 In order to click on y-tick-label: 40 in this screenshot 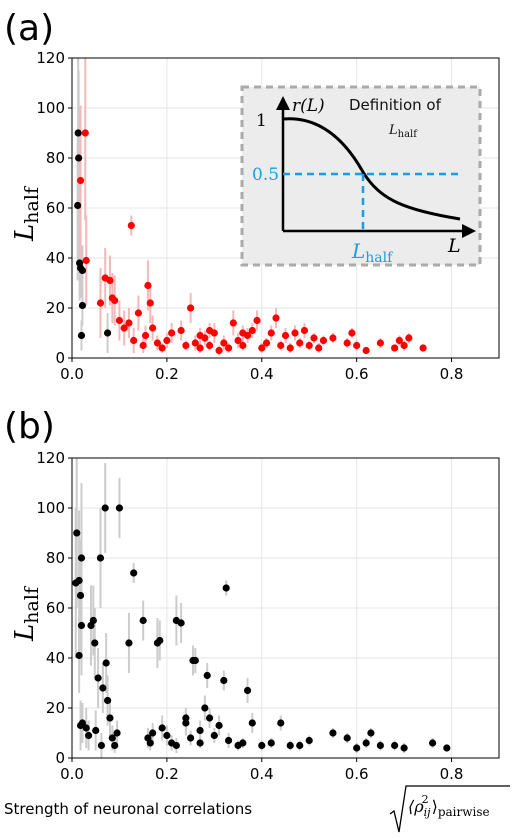, I will do `click(55, 658)`.